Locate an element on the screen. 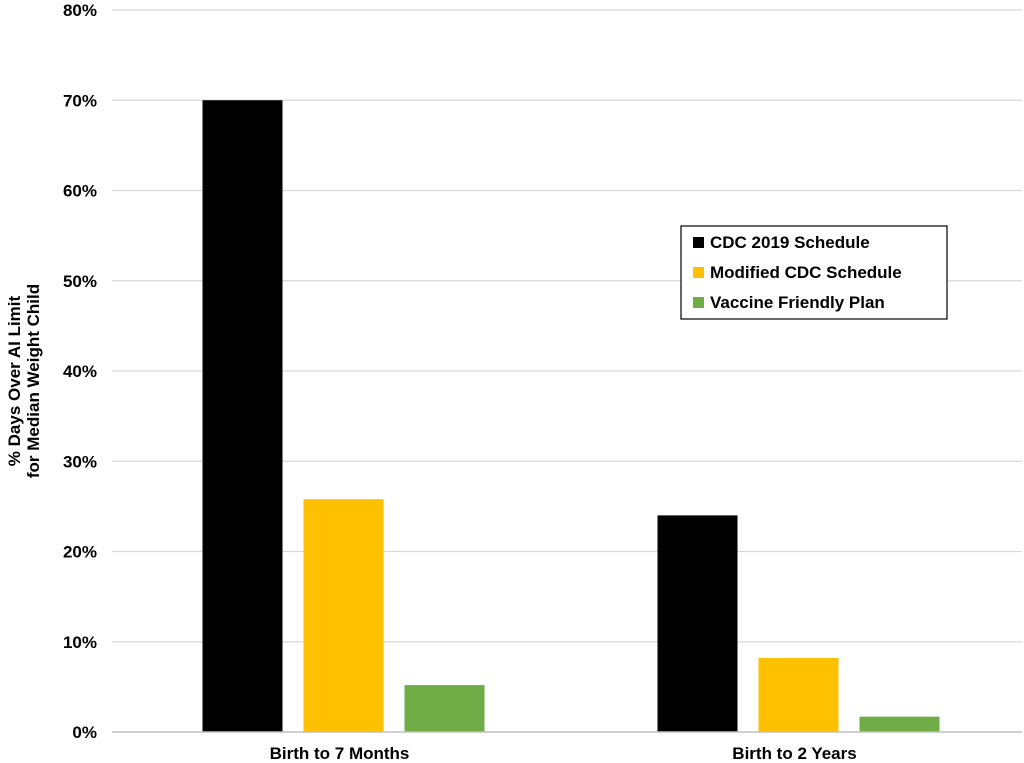  y-tick-label: 60% is located at coordinates (80, 191).